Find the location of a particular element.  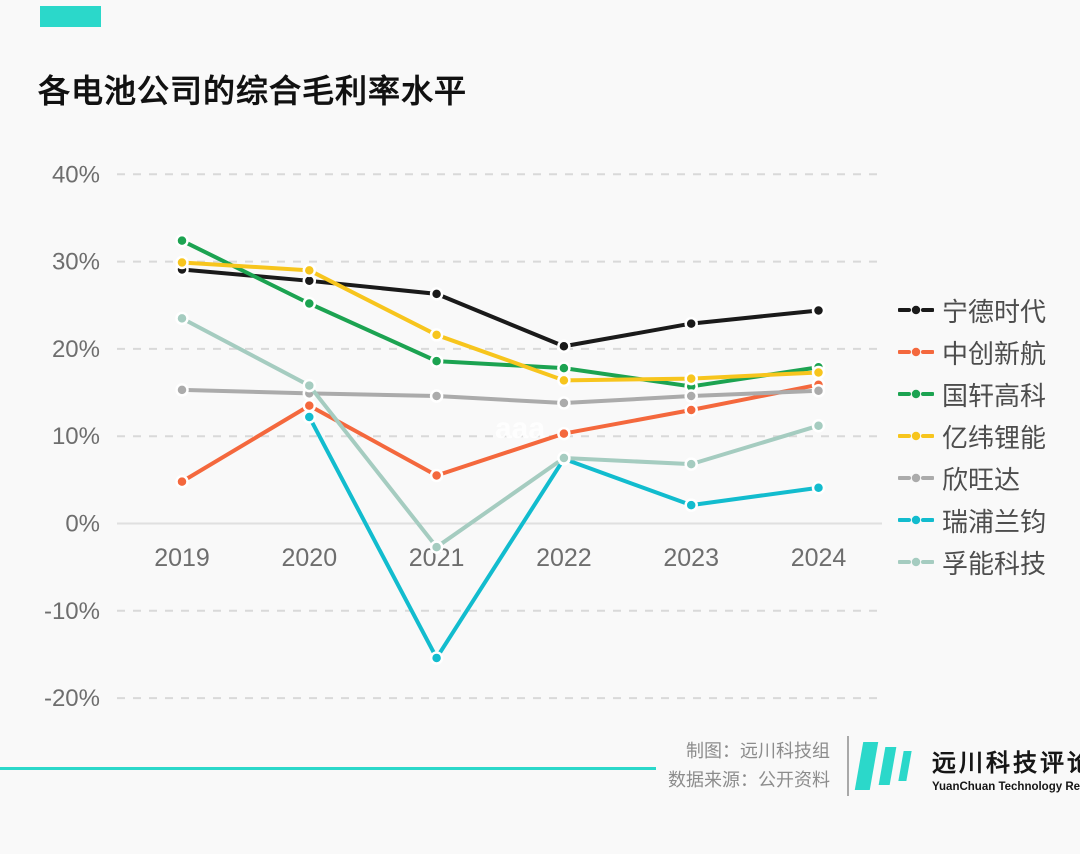

legend-item: 欣旺达 is located at coordinates (989, 478).